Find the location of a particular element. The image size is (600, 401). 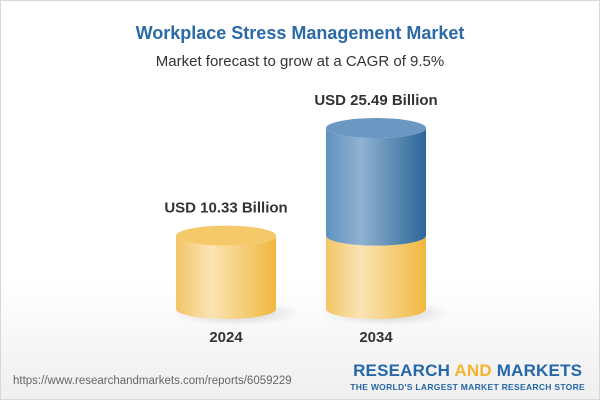

logo-text: RESEARCH is located at coordinates (404, 370).